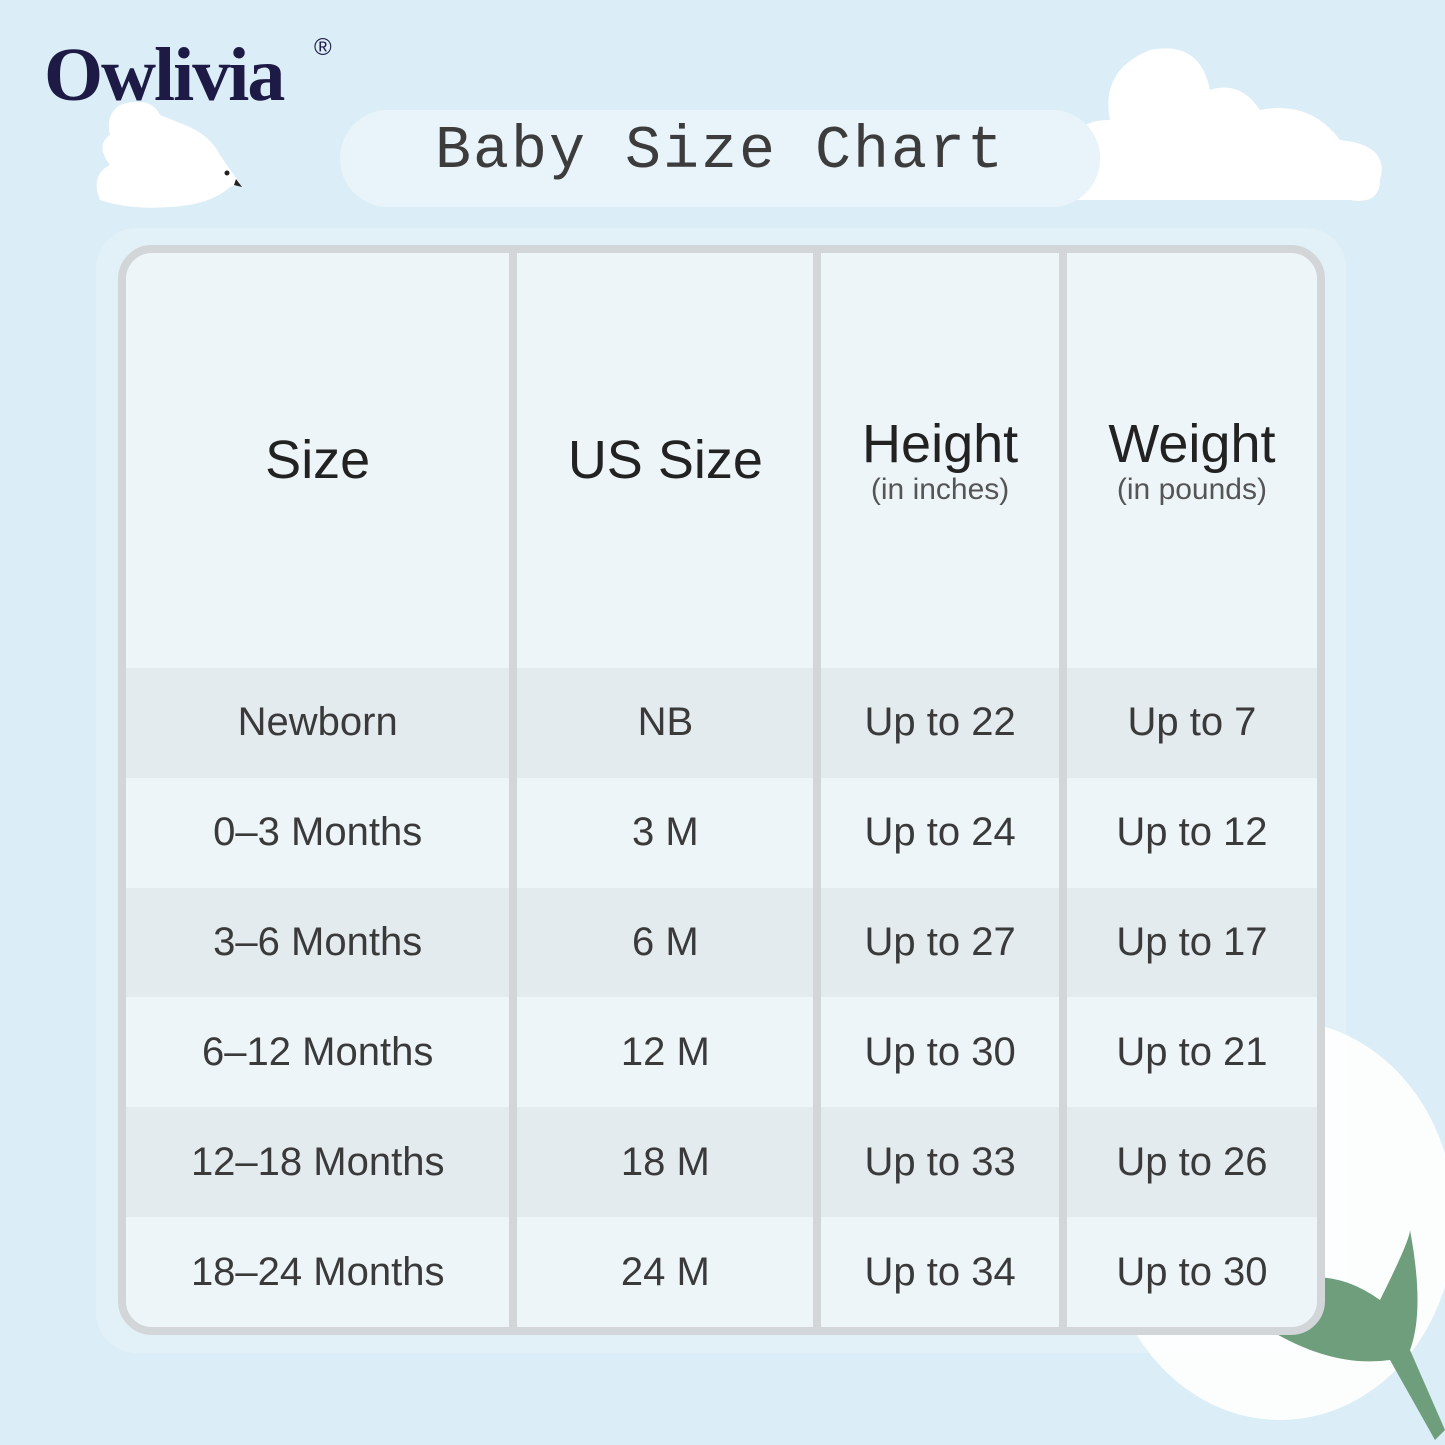  Describe the element at coordinates (944, 1272) in the screenshot. I see `cell-height: Up to 34` at that location.